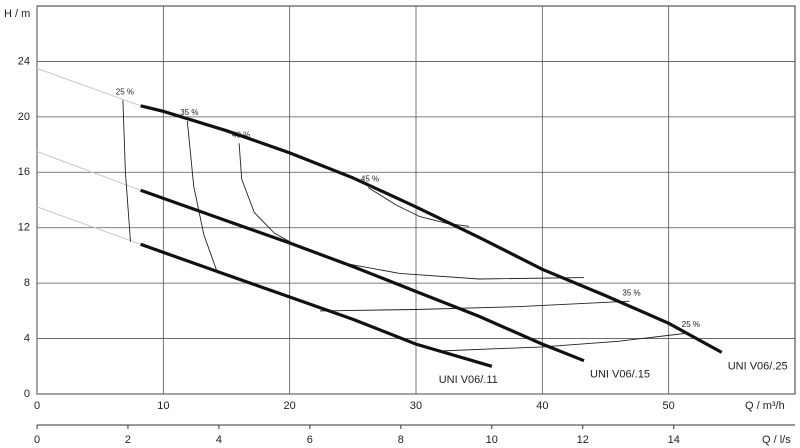 This screenshot has height=448, width=800. What do you see at coordinates (765, 406) in the screenshot?
I see `x-axis-label: Q / m³/h` at bounding box center [765, 406].